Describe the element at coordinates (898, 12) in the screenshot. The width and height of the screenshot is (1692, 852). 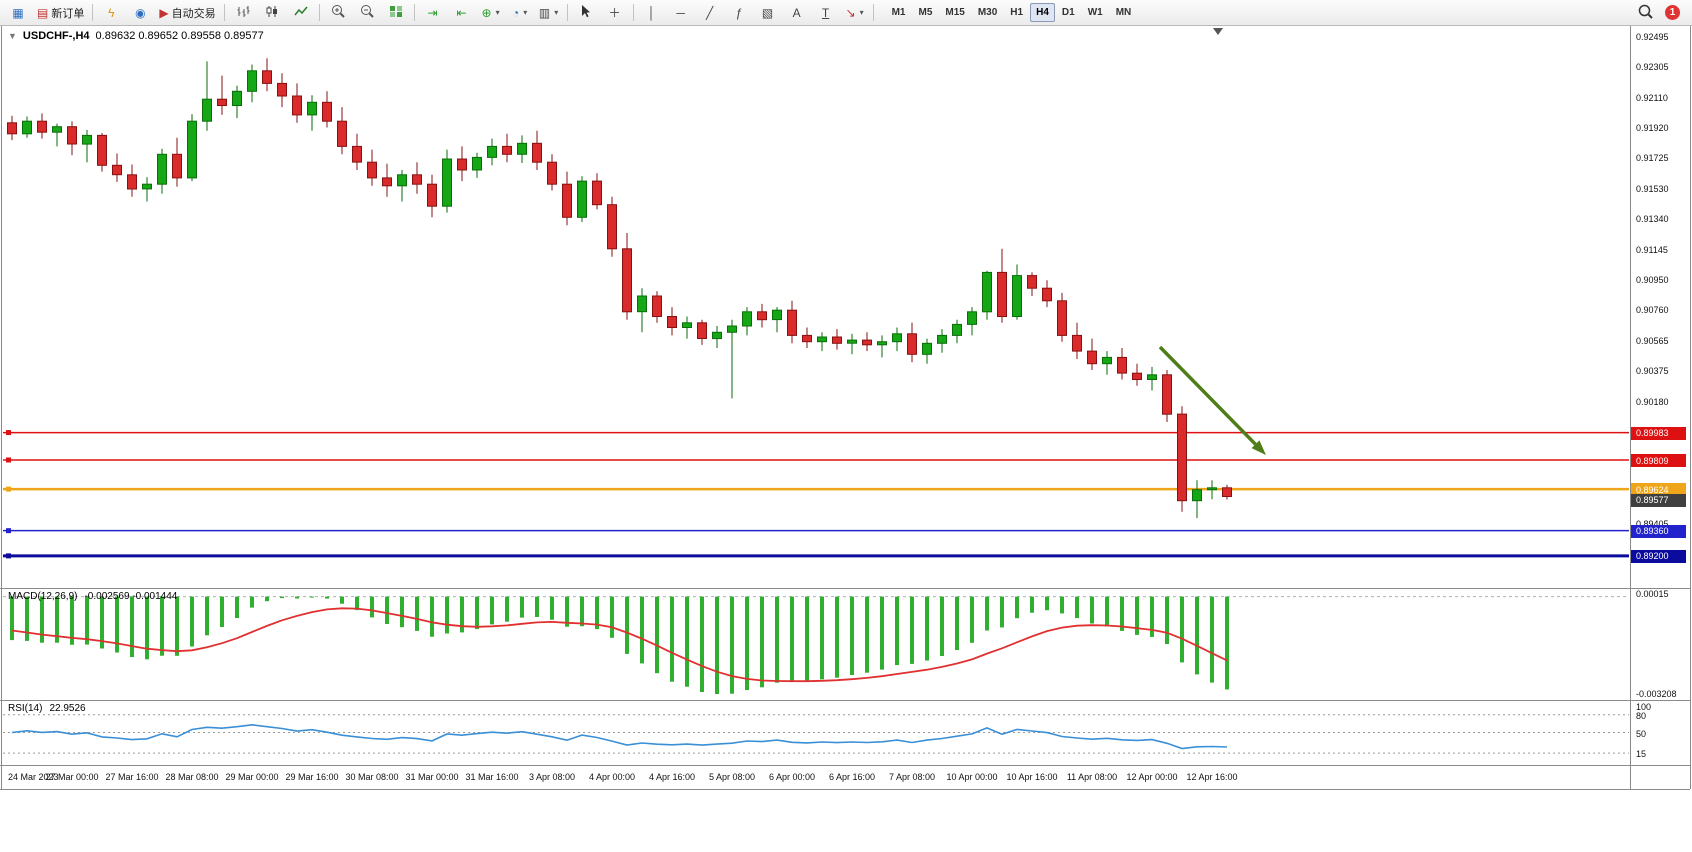
I see `timeframe-m1-button: M1` at that location.